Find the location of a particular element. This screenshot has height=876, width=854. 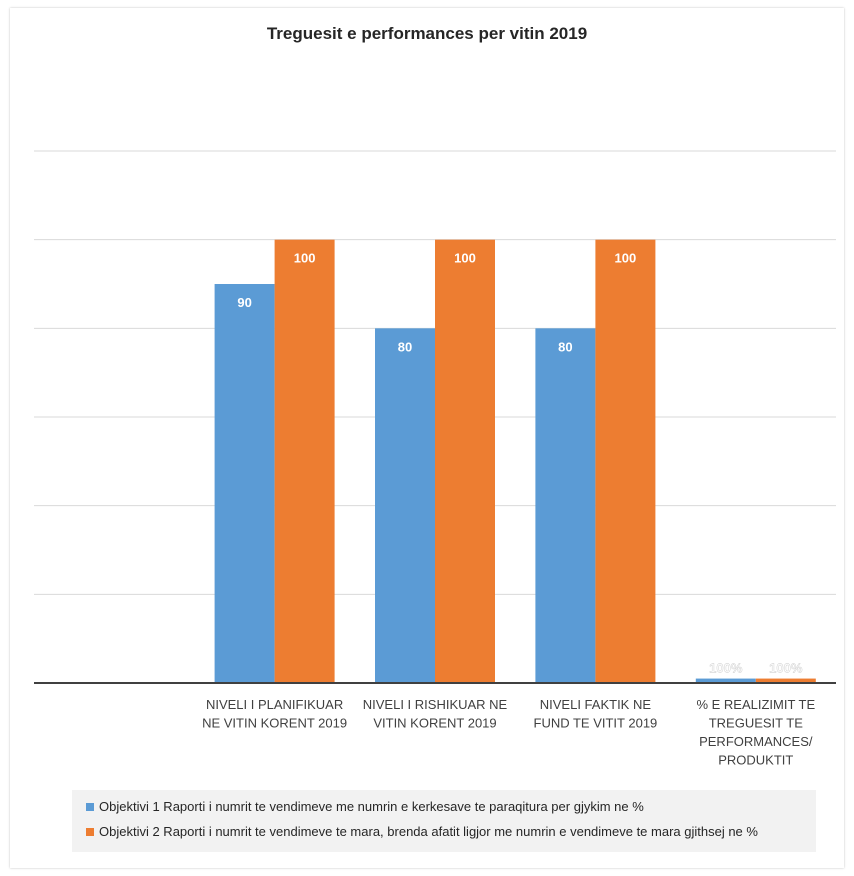

category-label-4: TREGUESIT TE is located at coordinates (756, 723).